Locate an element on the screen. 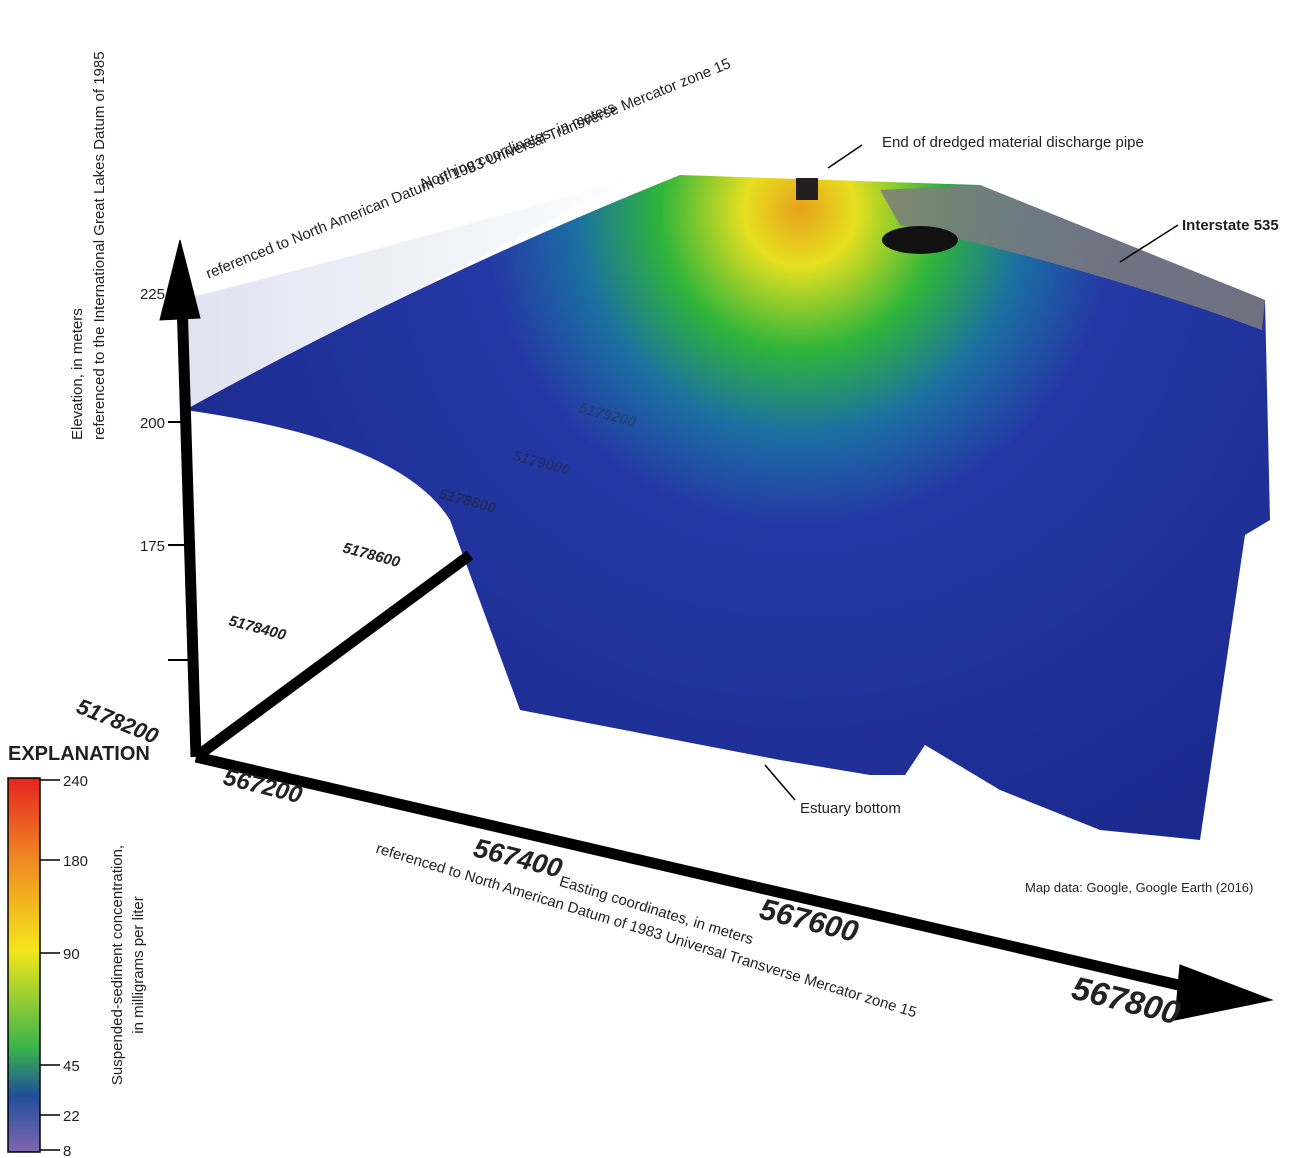  legend-label: Suspended-sediment concentration, is located at coordinates (117, 965).